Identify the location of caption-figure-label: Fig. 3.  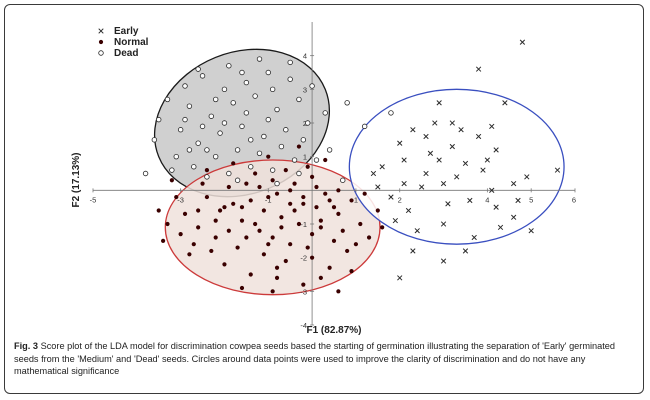
(26, 346).